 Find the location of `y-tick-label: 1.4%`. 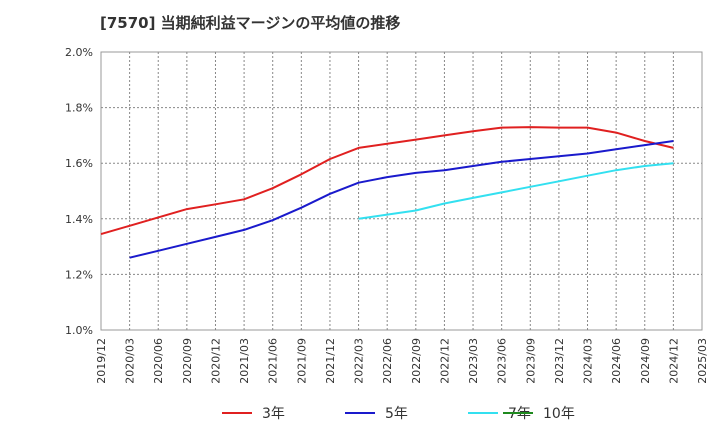

y-tick-label: 1.4% is located at coordinates (79, 219).